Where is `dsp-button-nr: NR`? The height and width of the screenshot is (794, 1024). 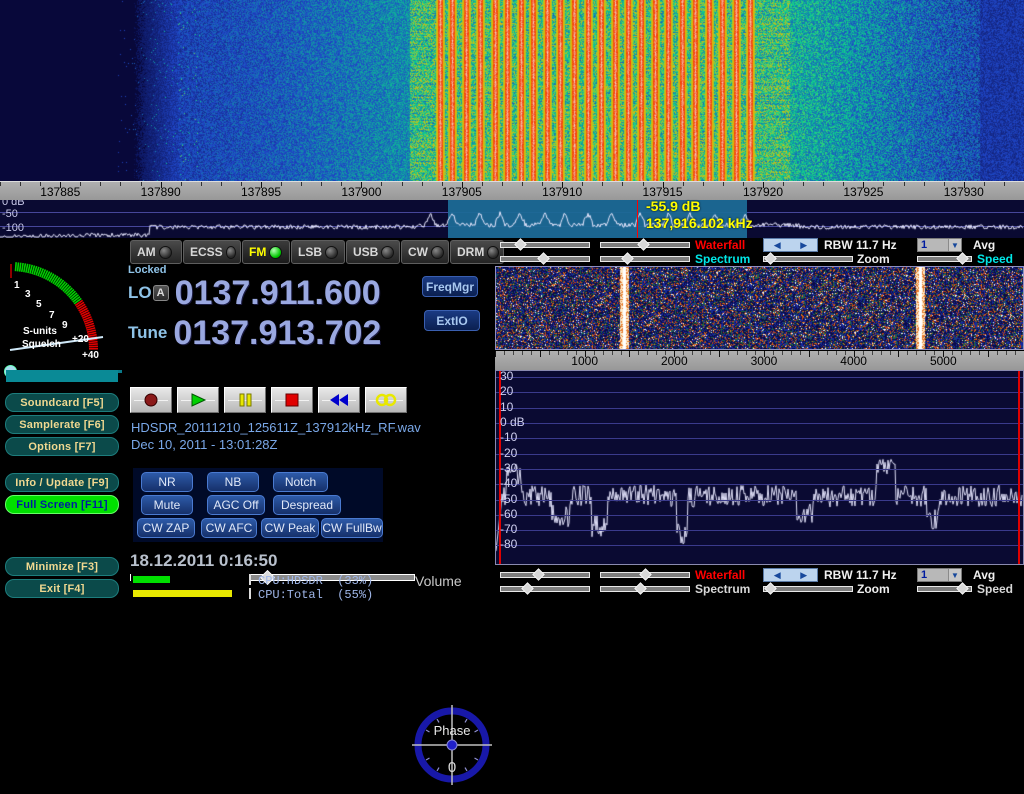 dsp-button-nr: NR is located at coordinates (167, 482).